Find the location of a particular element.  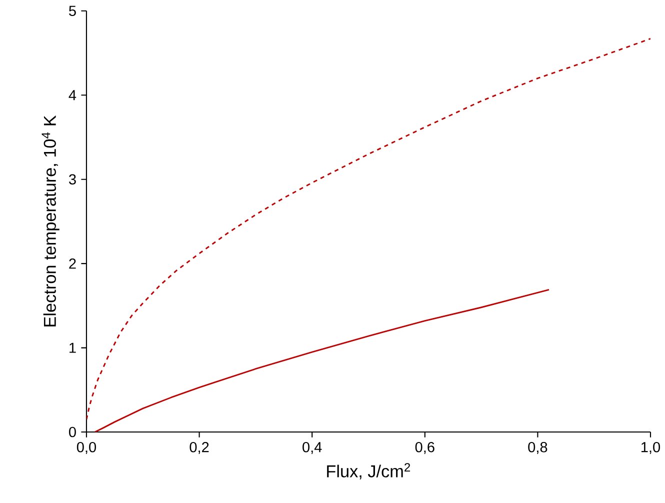

x-tick-label: 0,0 is located at coordinates (86, 448).